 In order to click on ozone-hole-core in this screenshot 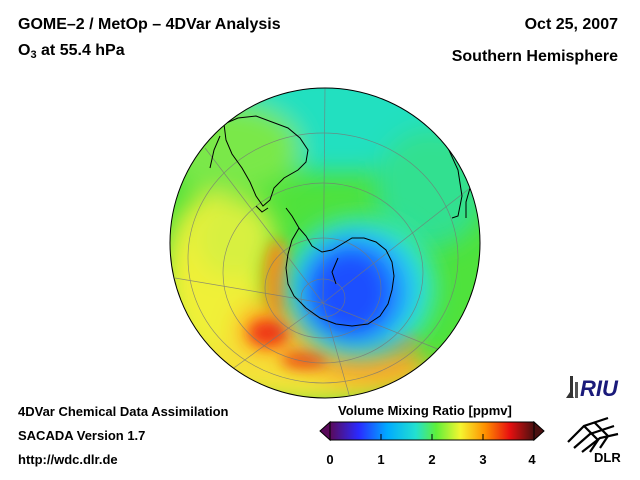, I will do `click(350, 293)`.